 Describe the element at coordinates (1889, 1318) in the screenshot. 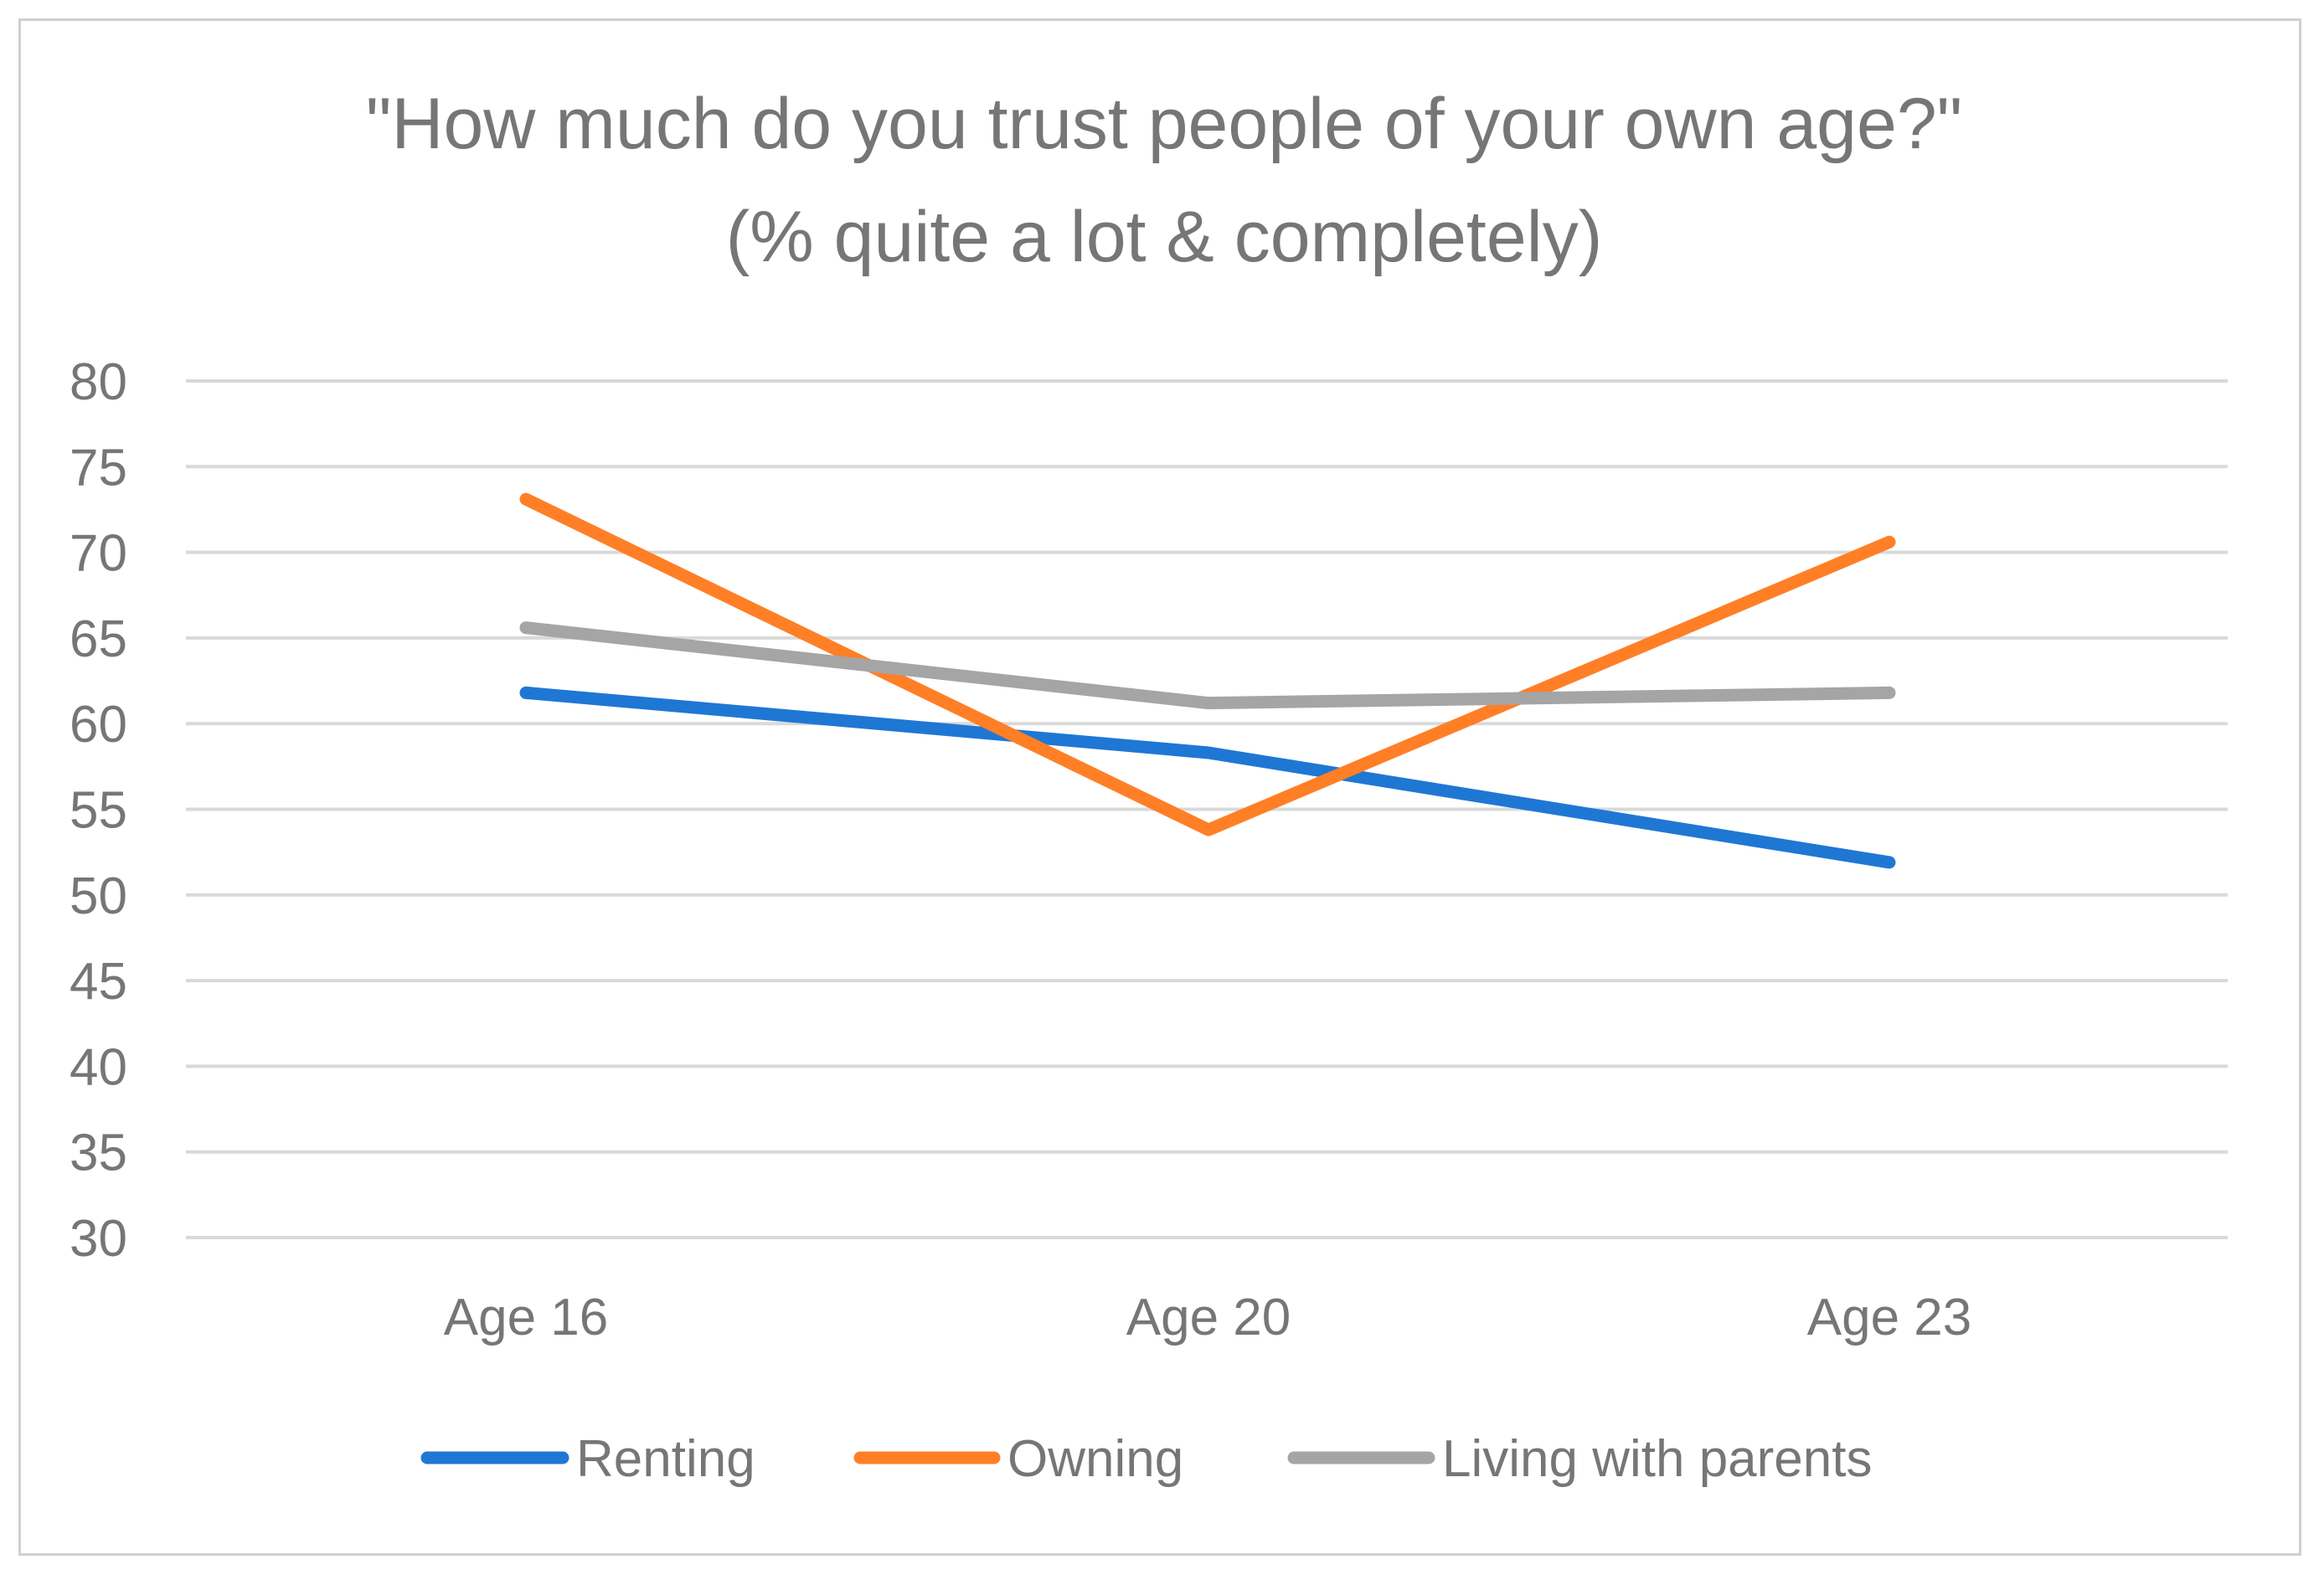

I see `x-tick-label: Age 23` at that location.